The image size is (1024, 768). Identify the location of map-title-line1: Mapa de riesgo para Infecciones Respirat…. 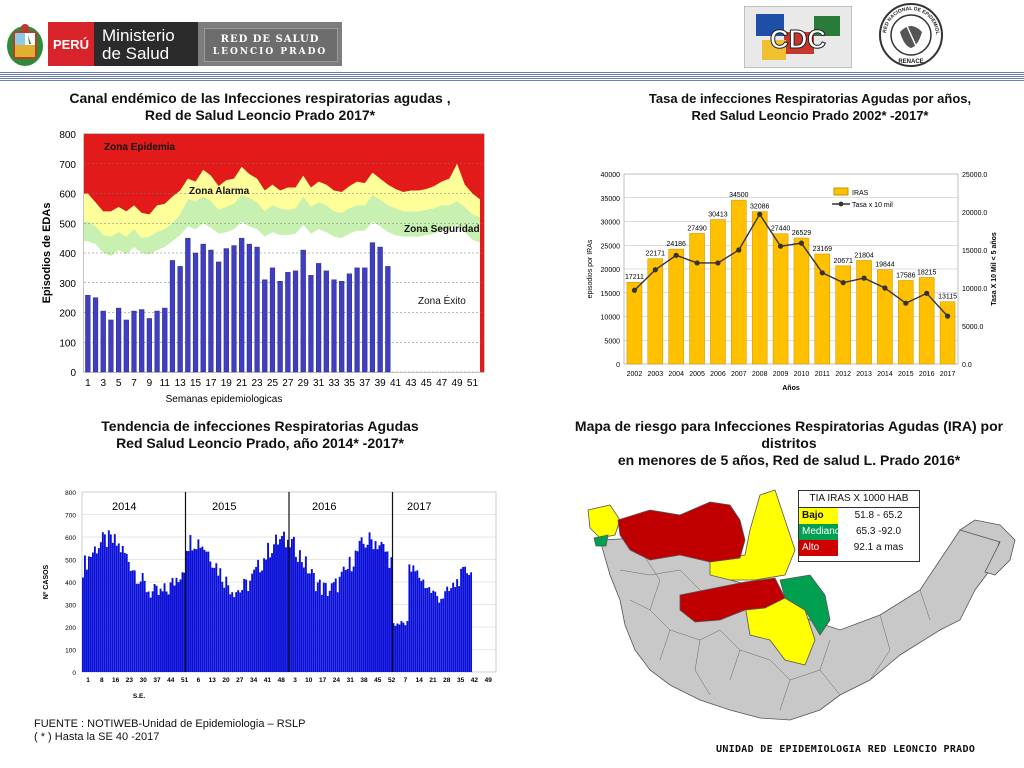
(789, 434).